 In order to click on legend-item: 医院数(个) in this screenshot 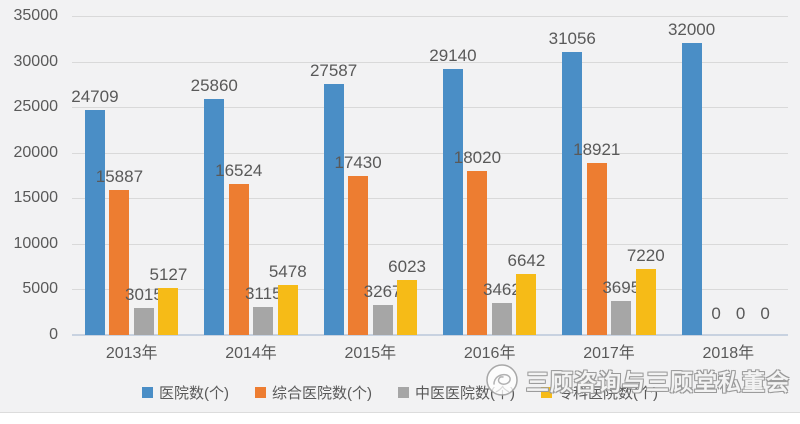, I will do `click(185, 392)`.